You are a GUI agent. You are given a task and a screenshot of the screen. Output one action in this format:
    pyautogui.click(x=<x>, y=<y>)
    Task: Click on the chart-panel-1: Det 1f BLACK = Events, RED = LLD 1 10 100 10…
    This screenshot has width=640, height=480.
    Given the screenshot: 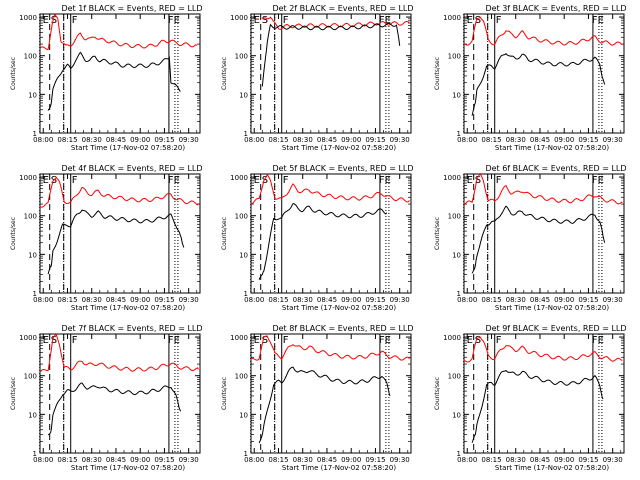 What is the action you would take?
    pyautogui.click(x=106, y=78)
    